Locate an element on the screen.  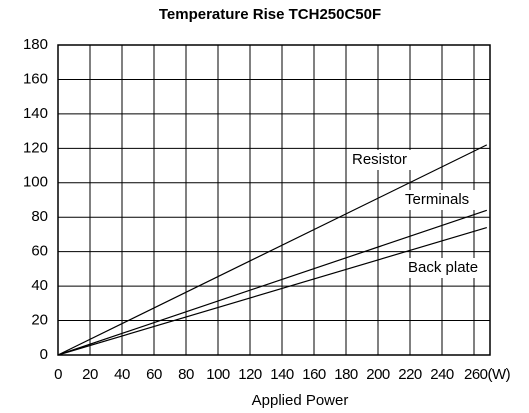
x-tick-label: 220 is located at coordinates (410, 374).